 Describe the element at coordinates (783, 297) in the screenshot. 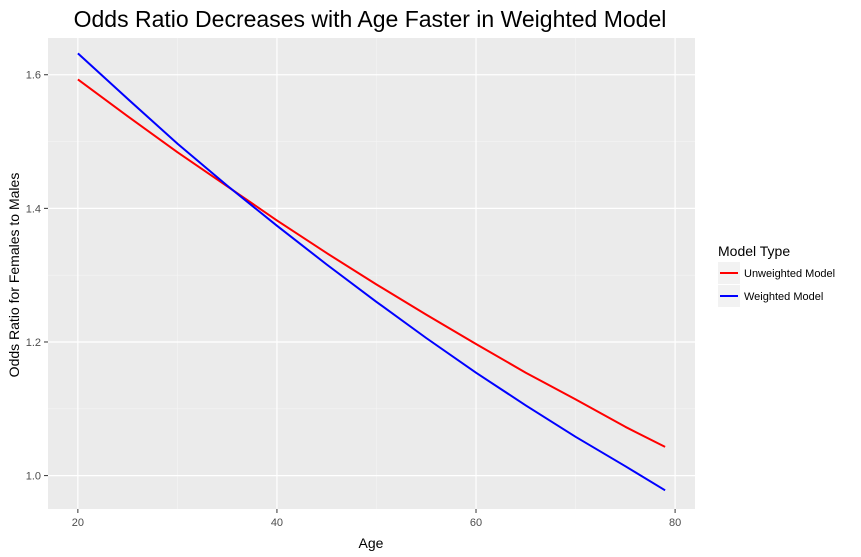

I see `legend-label: Weighted Model` at that location.